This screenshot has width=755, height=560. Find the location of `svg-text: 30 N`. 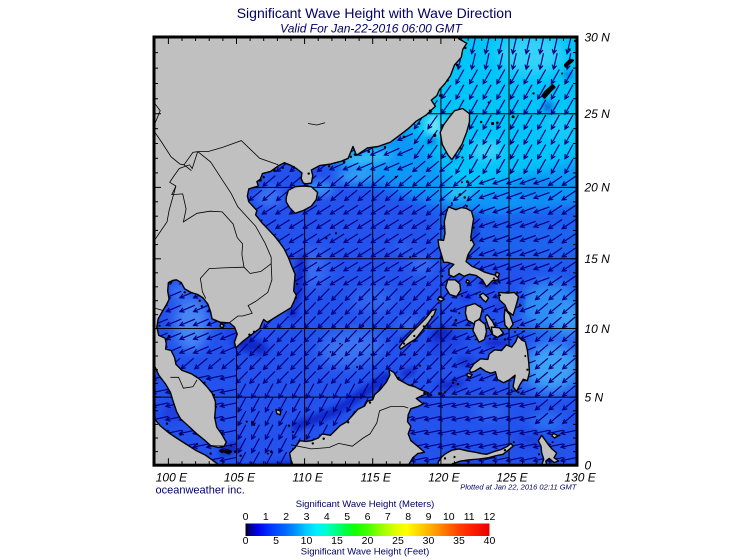

svg-text: 30 N is located at coordinates (598, 37).